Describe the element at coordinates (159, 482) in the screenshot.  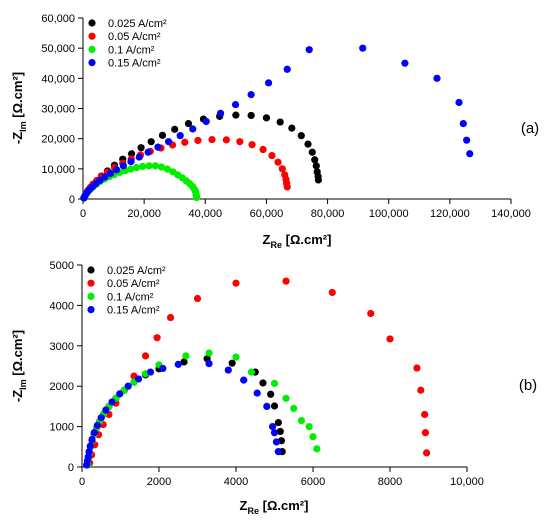
I see `x-tick-label: 2000` at that location.